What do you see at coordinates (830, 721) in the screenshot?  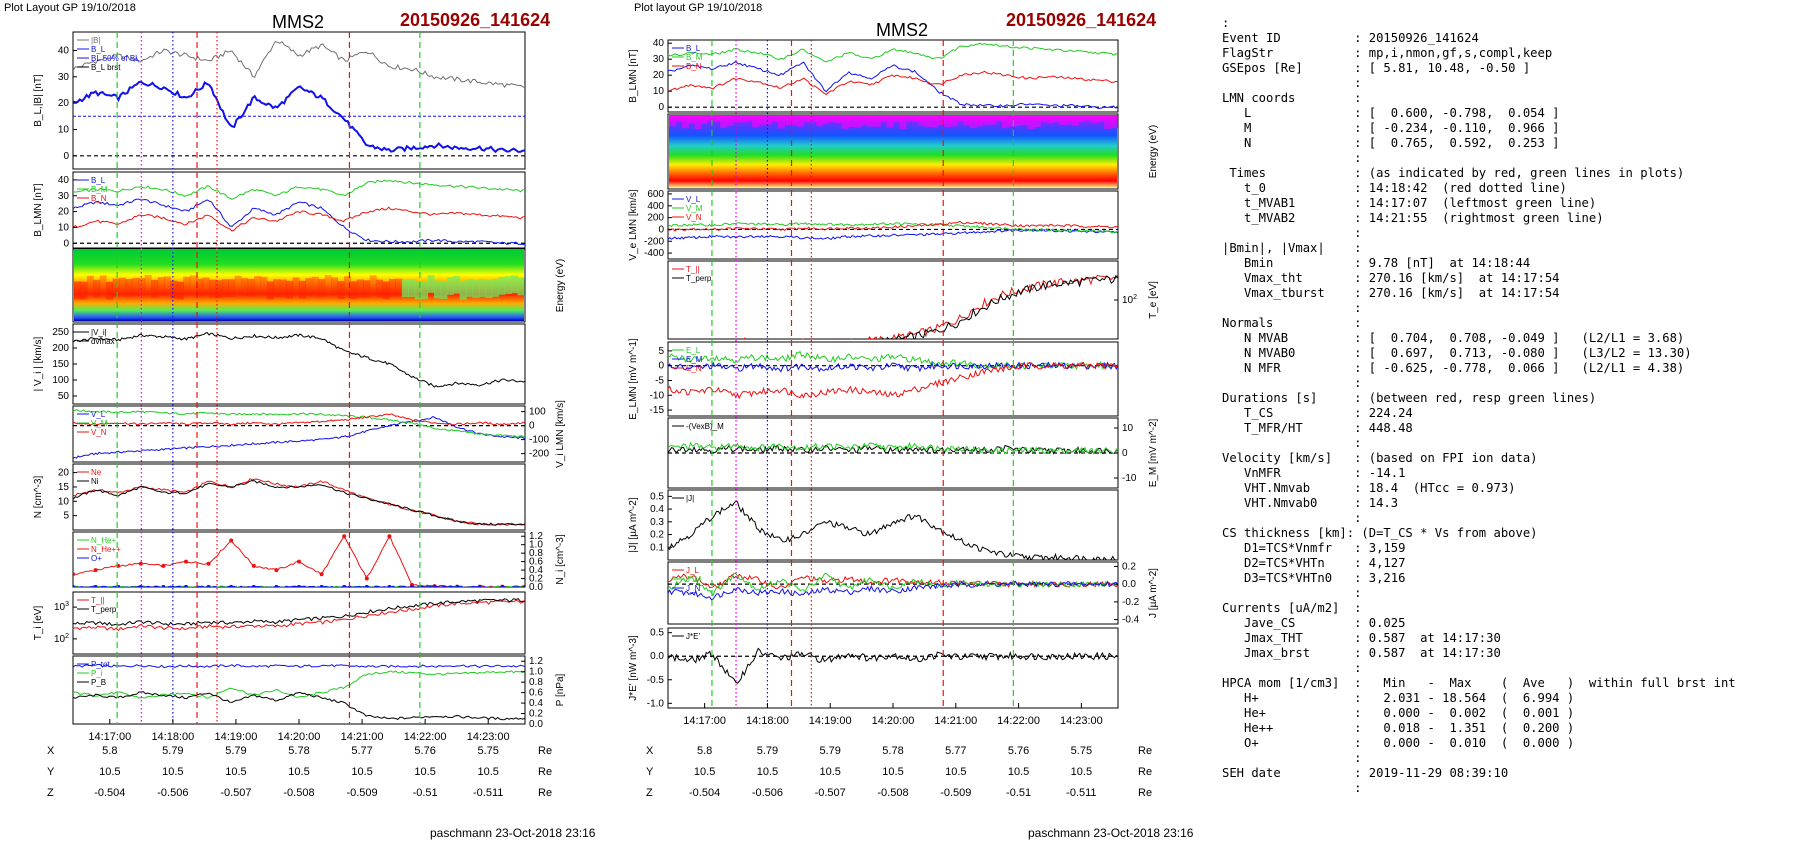 I see `x-tick-label: 14:19:00` at bounding box center [830, 721].